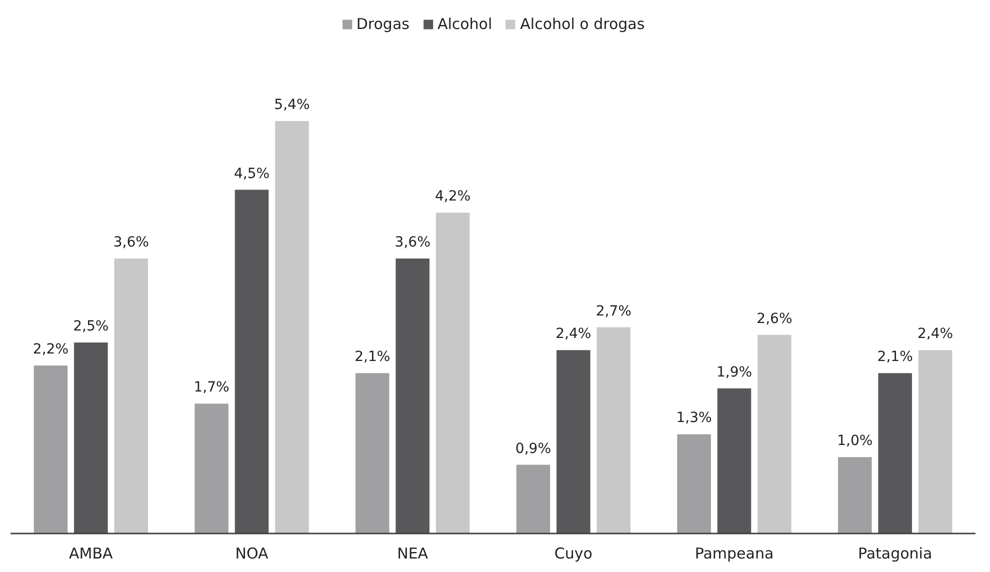  Describe the element at coordinates (91, 553) in the screenshot. I see `x-tick-label: AMBA` at that location.